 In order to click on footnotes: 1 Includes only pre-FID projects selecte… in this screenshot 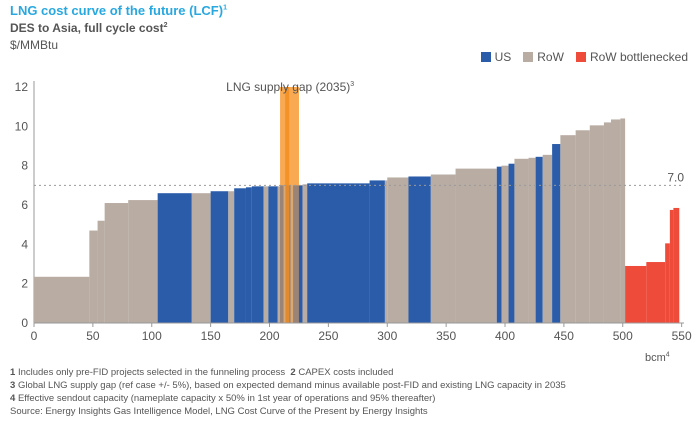, I will do `click(288, 392)`.